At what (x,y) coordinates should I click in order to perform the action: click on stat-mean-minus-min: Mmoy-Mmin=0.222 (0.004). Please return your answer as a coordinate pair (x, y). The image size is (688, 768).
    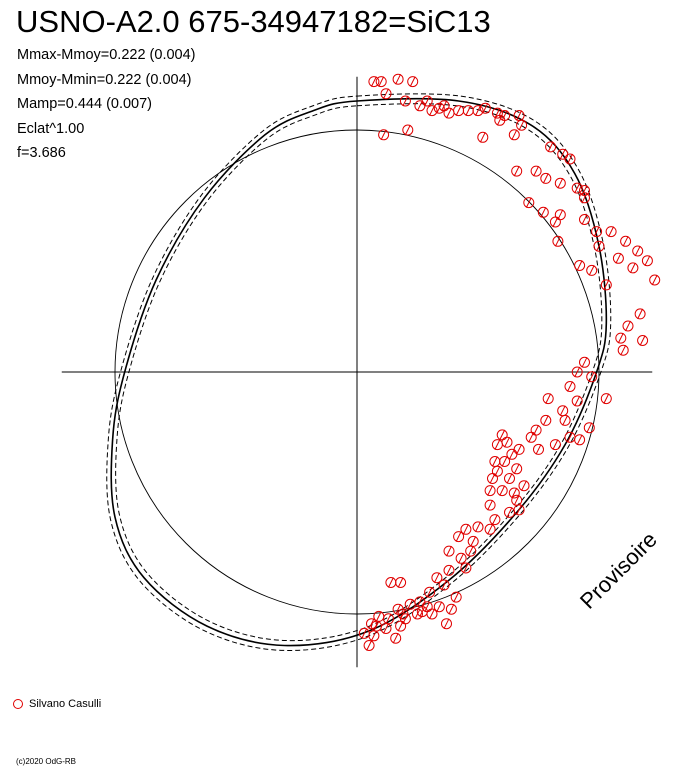
    Looking at the image, I should click on (104, 79).